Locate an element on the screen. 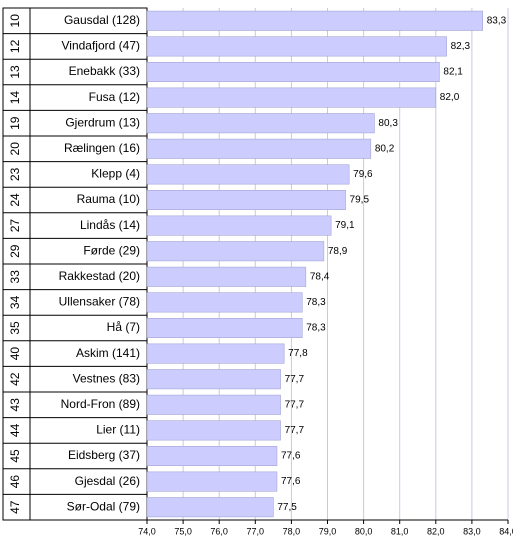 The image size is (513, 542). category-label: Eidsberg (37) is located at coordinates (104, 455).